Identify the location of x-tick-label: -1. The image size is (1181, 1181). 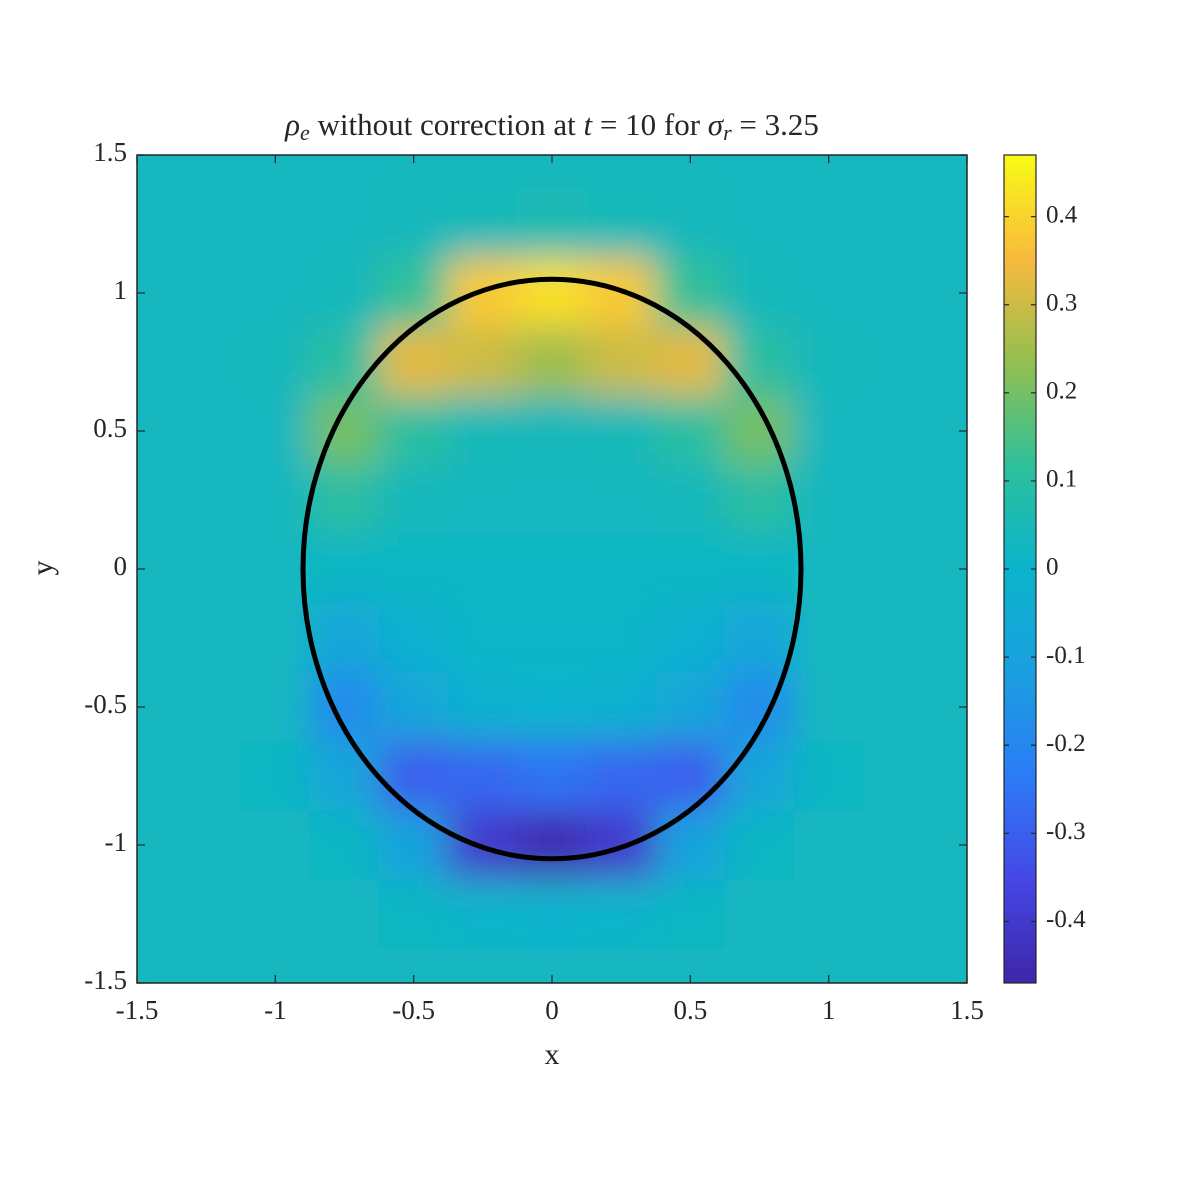
(275, 1010).